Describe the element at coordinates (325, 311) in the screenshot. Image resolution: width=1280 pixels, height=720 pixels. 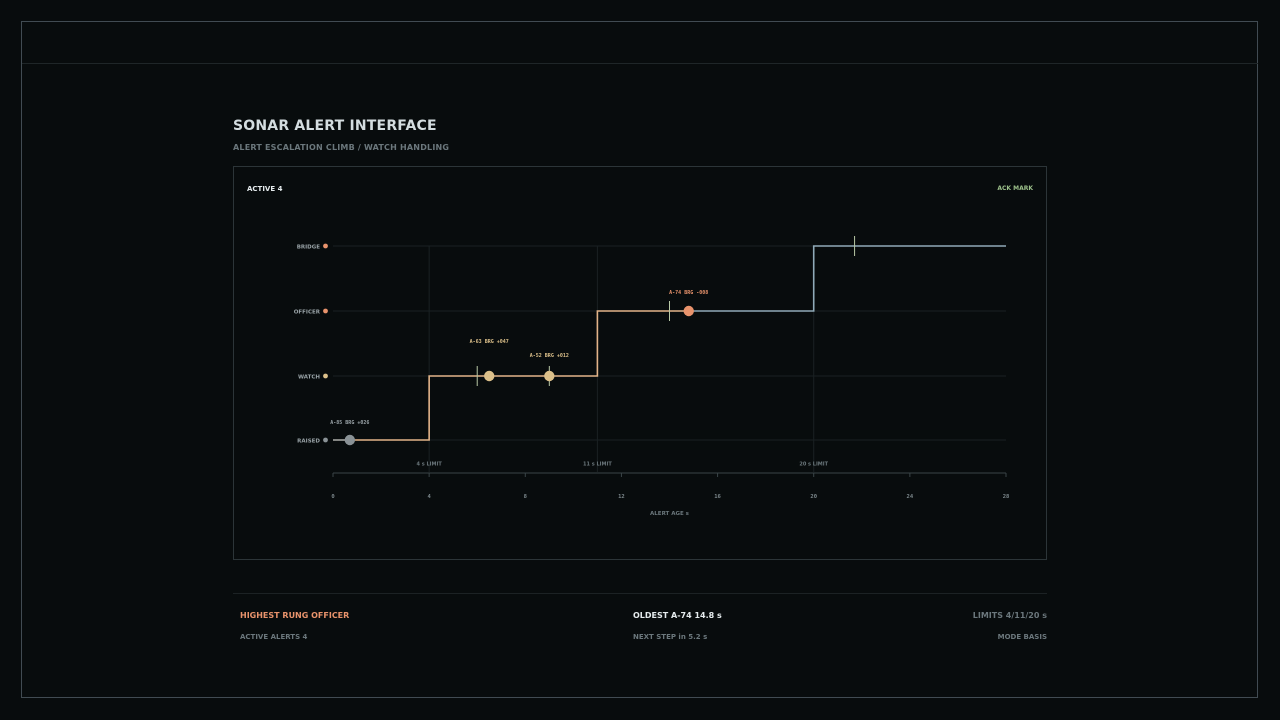
I see `rung-dot-officer` at that location.